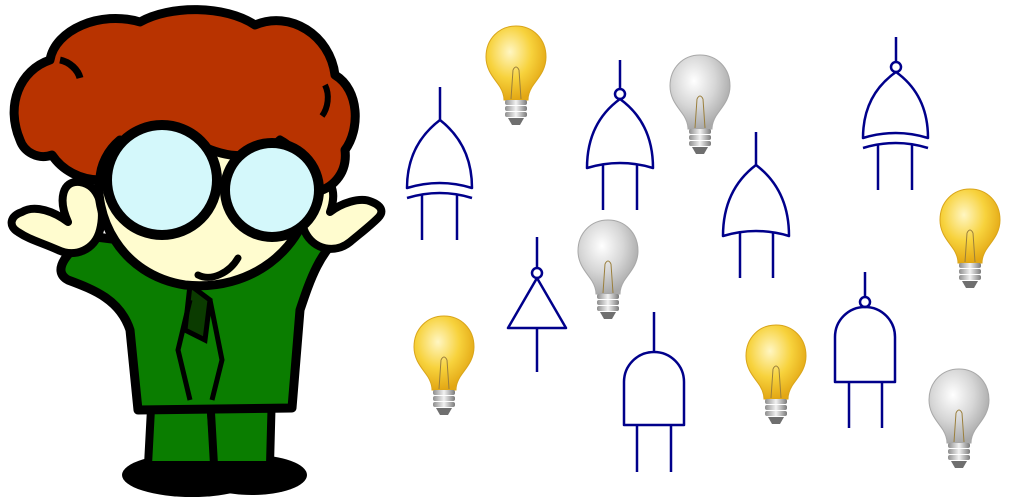 This screenshot has height=500, width=1024. What do you see at coordinates (218, 267) in the screenshot?
I see `mouth` at bounding box center [218, 267].